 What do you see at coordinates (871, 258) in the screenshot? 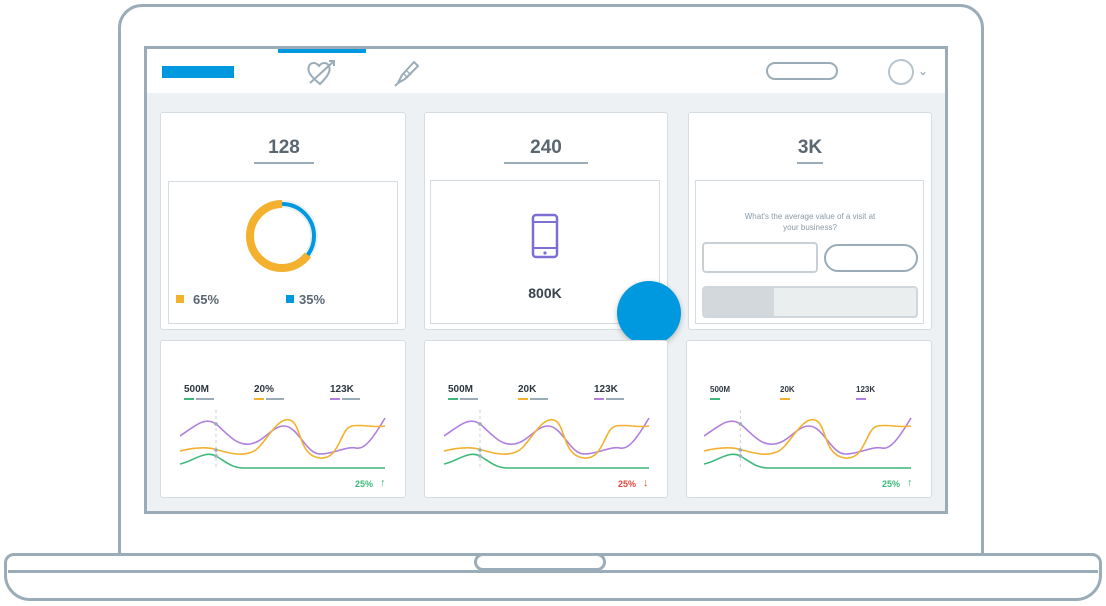
I see `calculate-button` at bounding box center [871, 258].